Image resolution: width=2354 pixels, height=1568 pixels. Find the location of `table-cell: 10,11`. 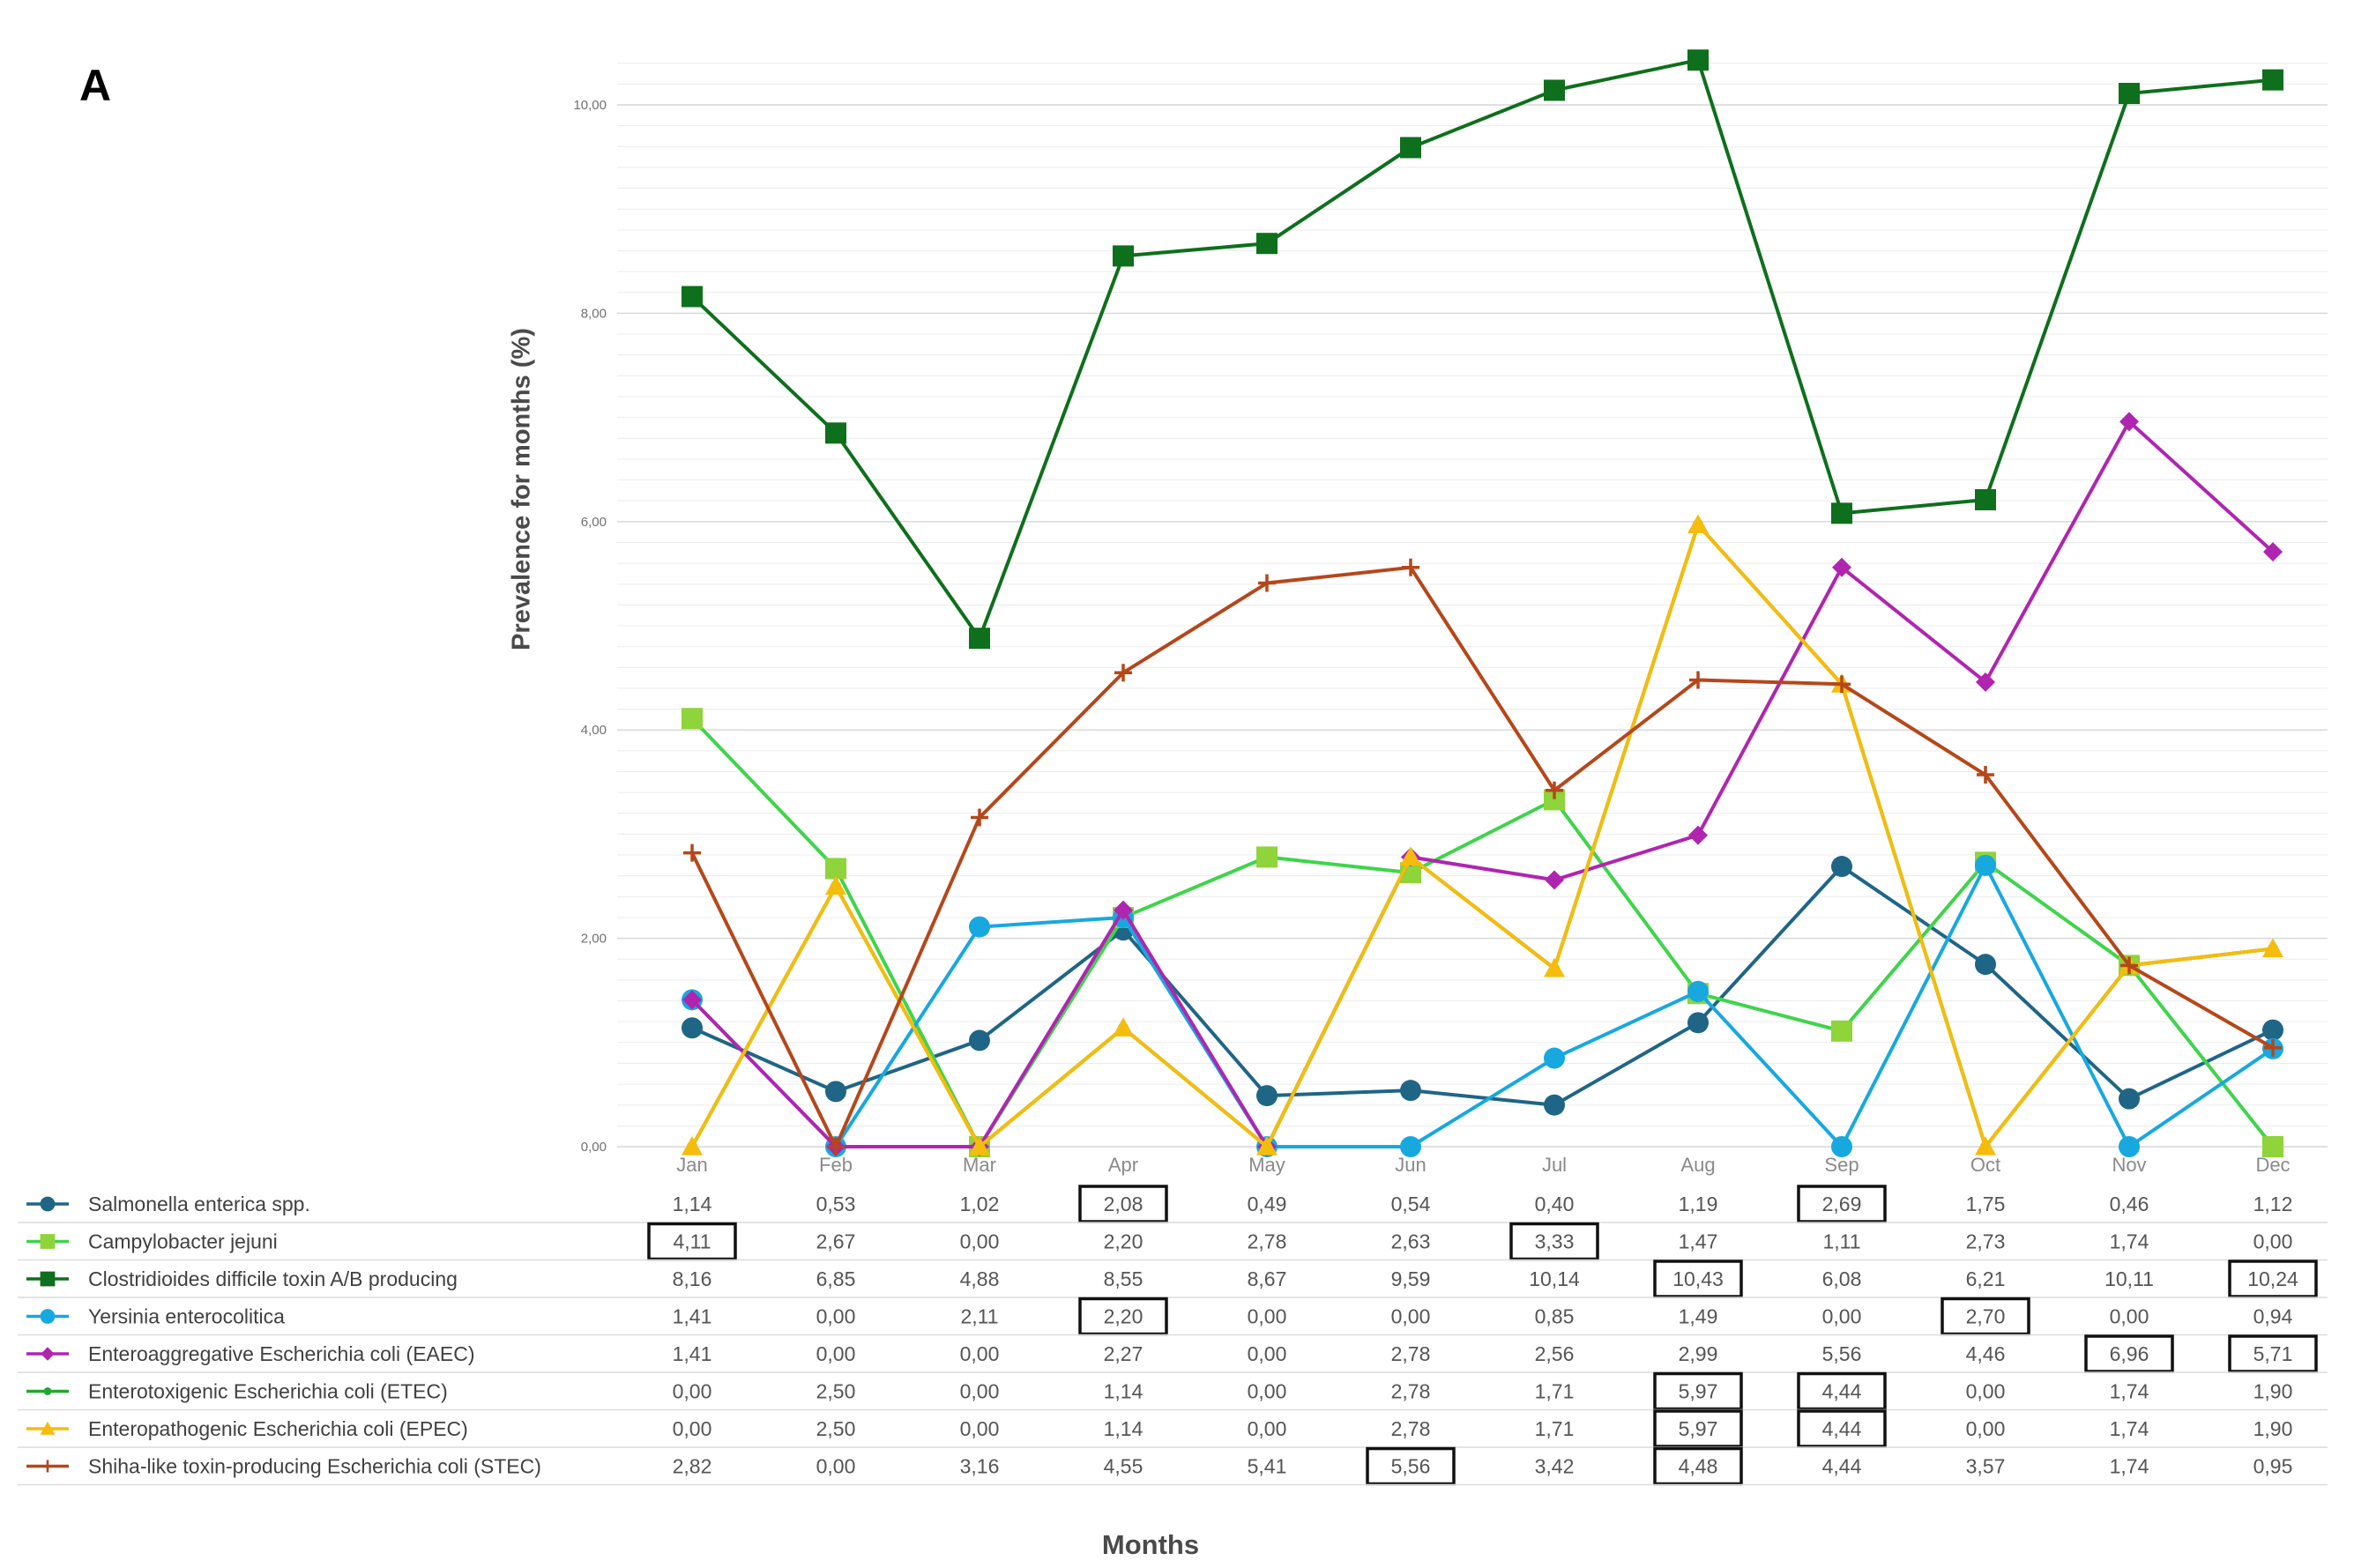

table-cell: 10,11 is located at coordinates (2129, 1278).